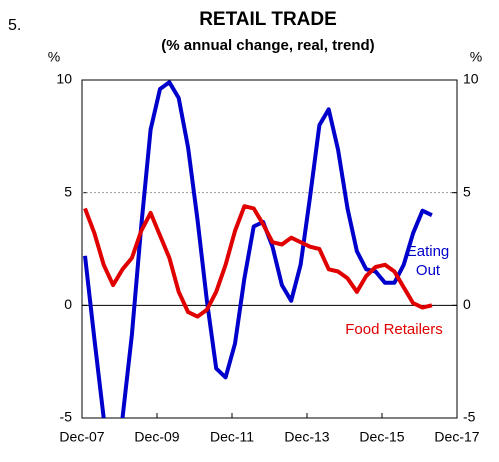  Describe the element at coordinates (476, 57) in the screenshot. I see `y2-unit: %` at that location.